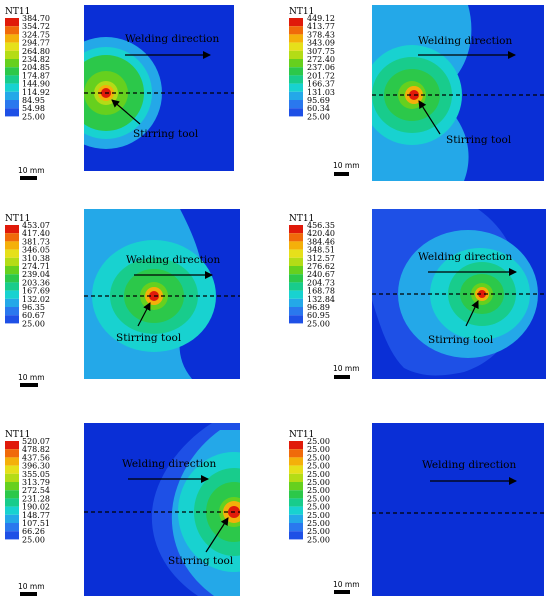  I want to click on legend-value: 66.26, so click(33, 531).